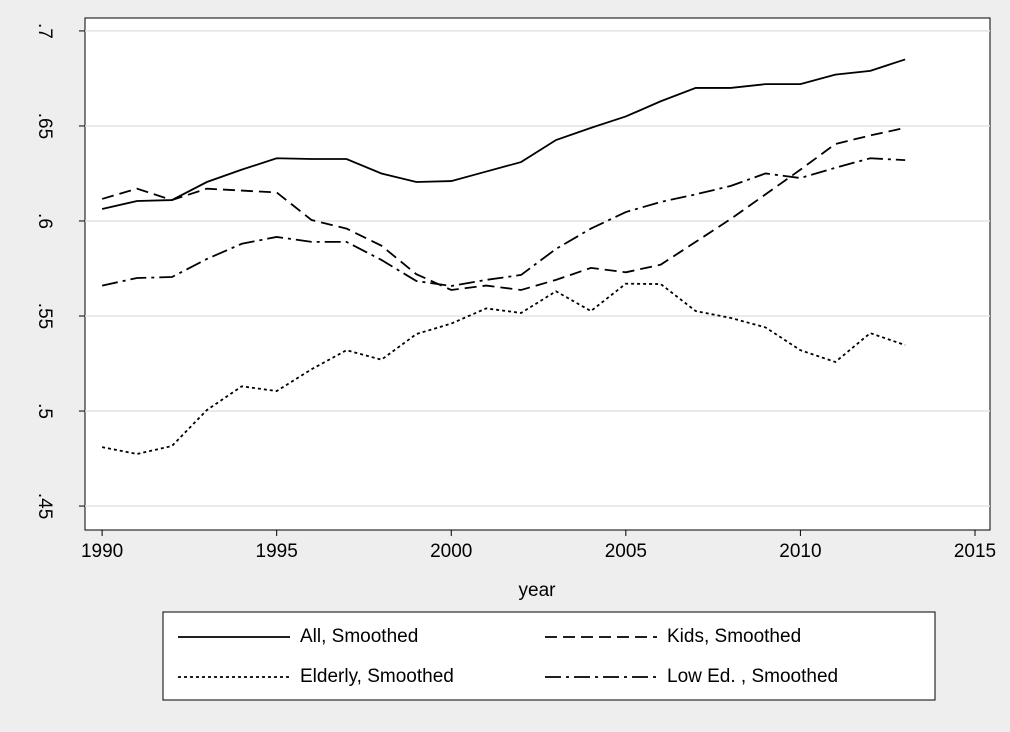 The height and width of the screenshot is (732, 1010). I want to click on x-tick-label: 2005, so click(626, 551).